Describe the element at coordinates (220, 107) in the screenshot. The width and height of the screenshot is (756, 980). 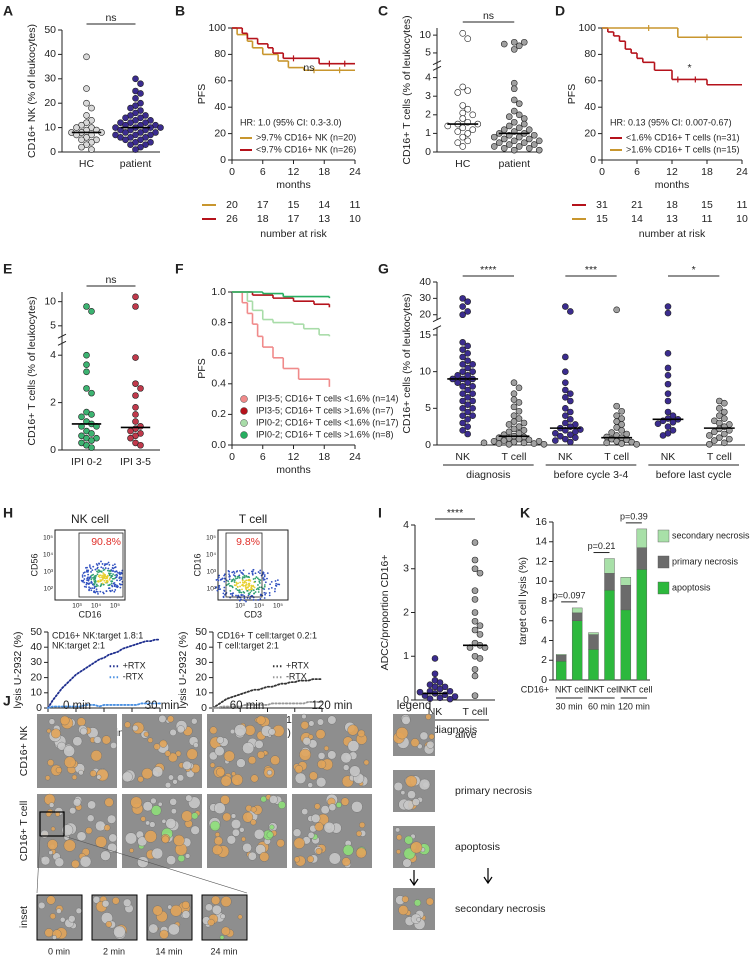
I see `y-tick-label: 40` at that location.